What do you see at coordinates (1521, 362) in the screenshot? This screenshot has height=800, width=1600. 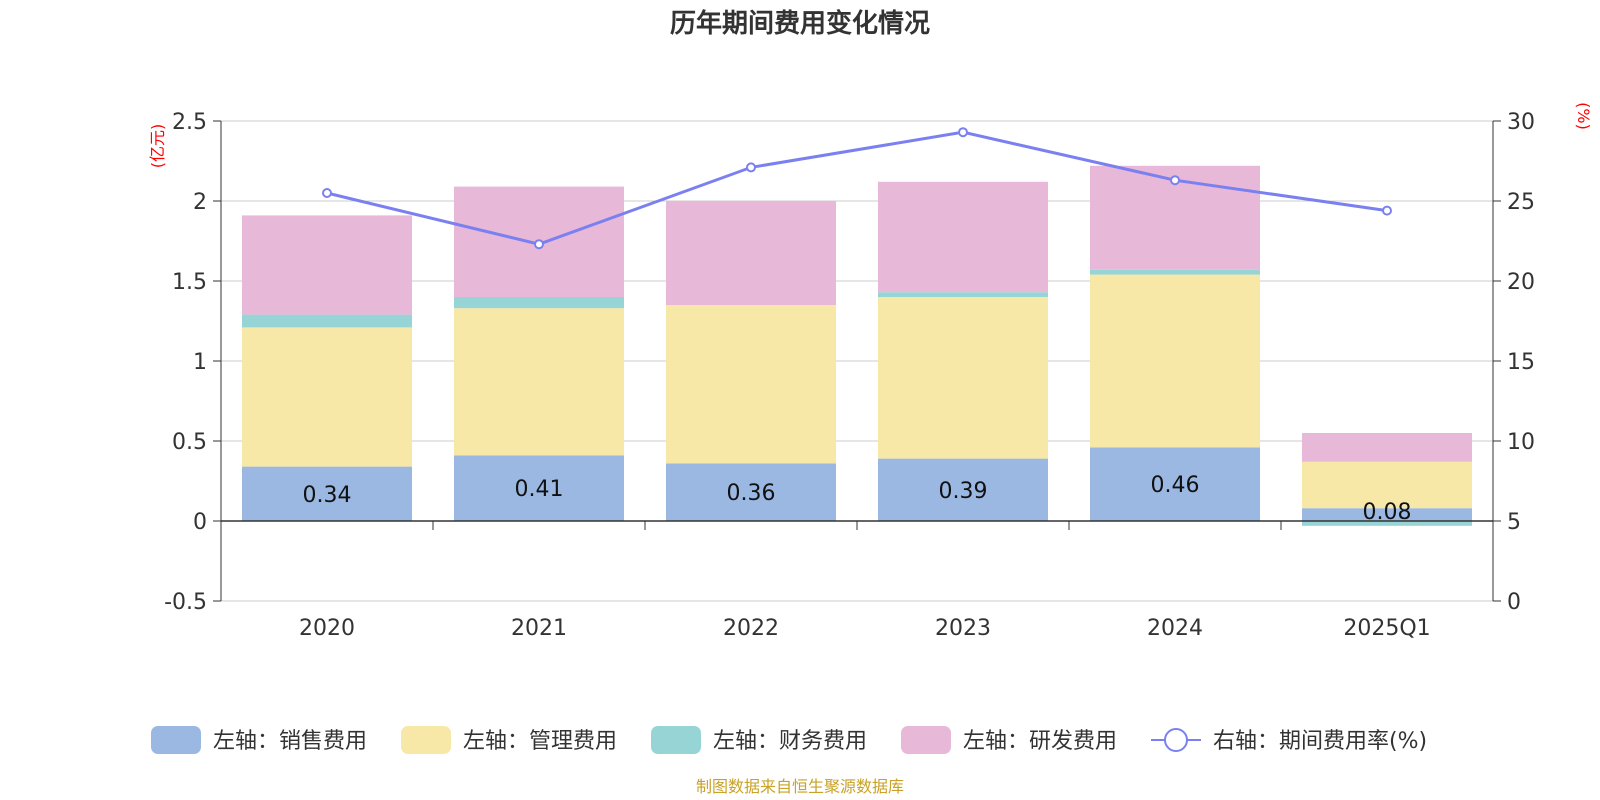 I see `right-tick-label: 15` at bounding box center [1521, 362].